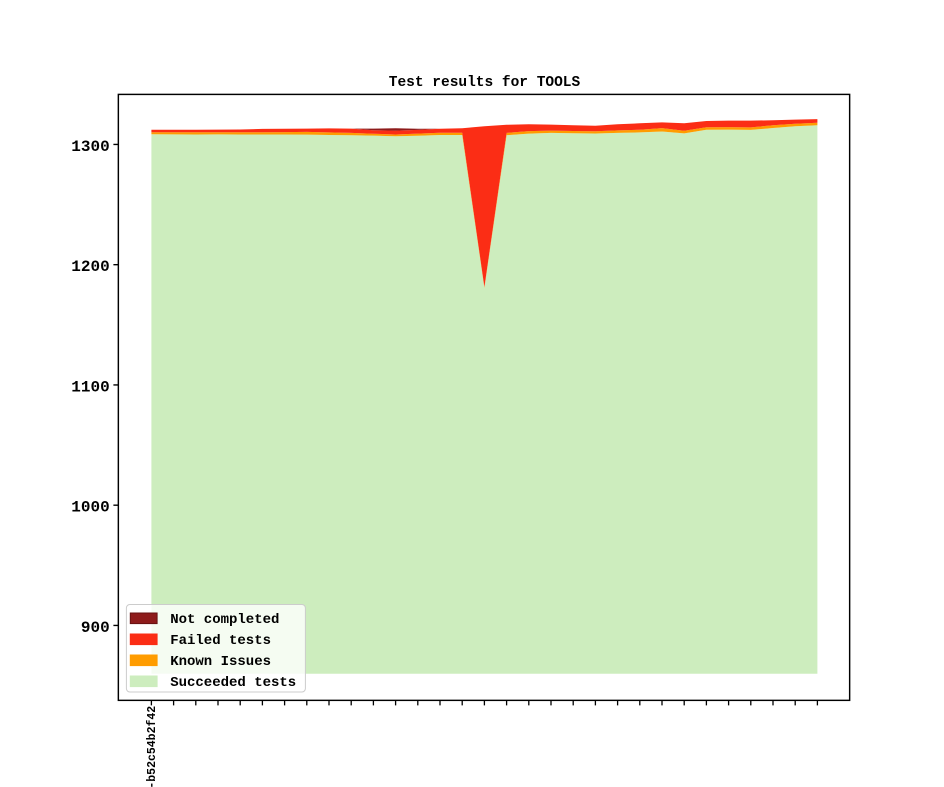 This screenshot has width=944, height=787. What do you see at coordinates (485, 83) in the screenshot?
I see `svg-text: Test results for TOOLS` at bounding box center [485, 83].